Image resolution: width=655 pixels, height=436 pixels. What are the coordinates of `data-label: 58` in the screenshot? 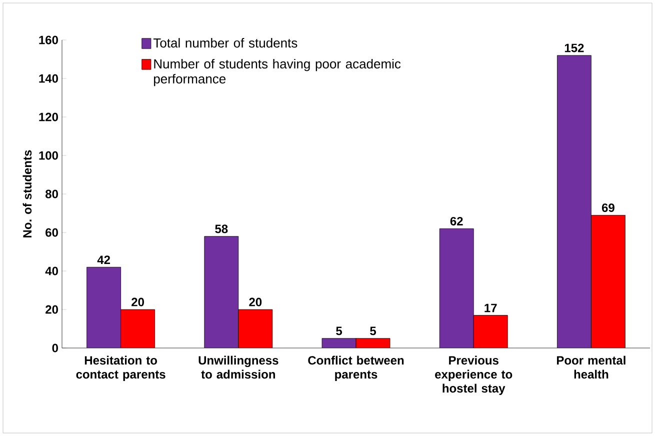 It's located at (221, 229).